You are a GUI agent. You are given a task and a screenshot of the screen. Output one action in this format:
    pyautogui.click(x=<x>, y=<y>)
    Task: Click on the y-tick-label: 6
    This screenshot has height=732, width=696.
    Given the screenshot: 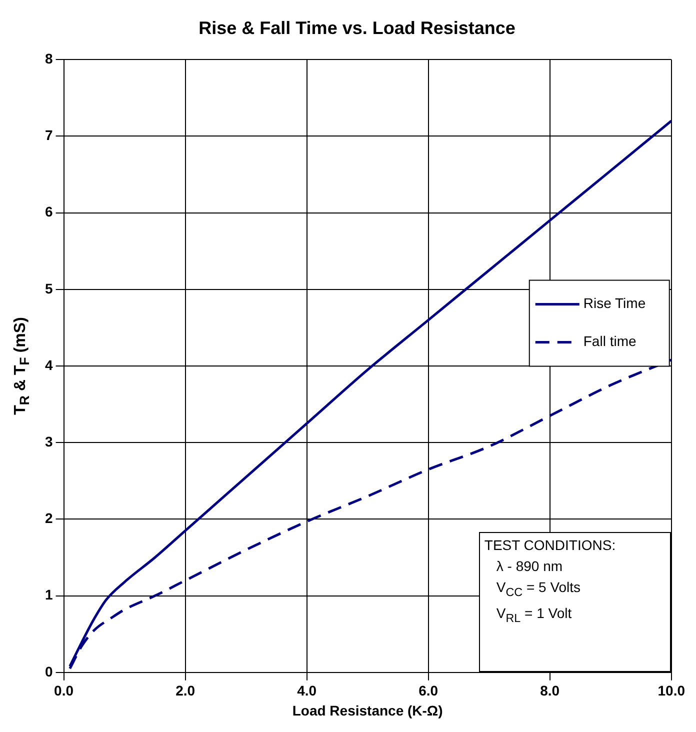 What is the action you would take?
    pyautogui.click(x=48, y=212)
    